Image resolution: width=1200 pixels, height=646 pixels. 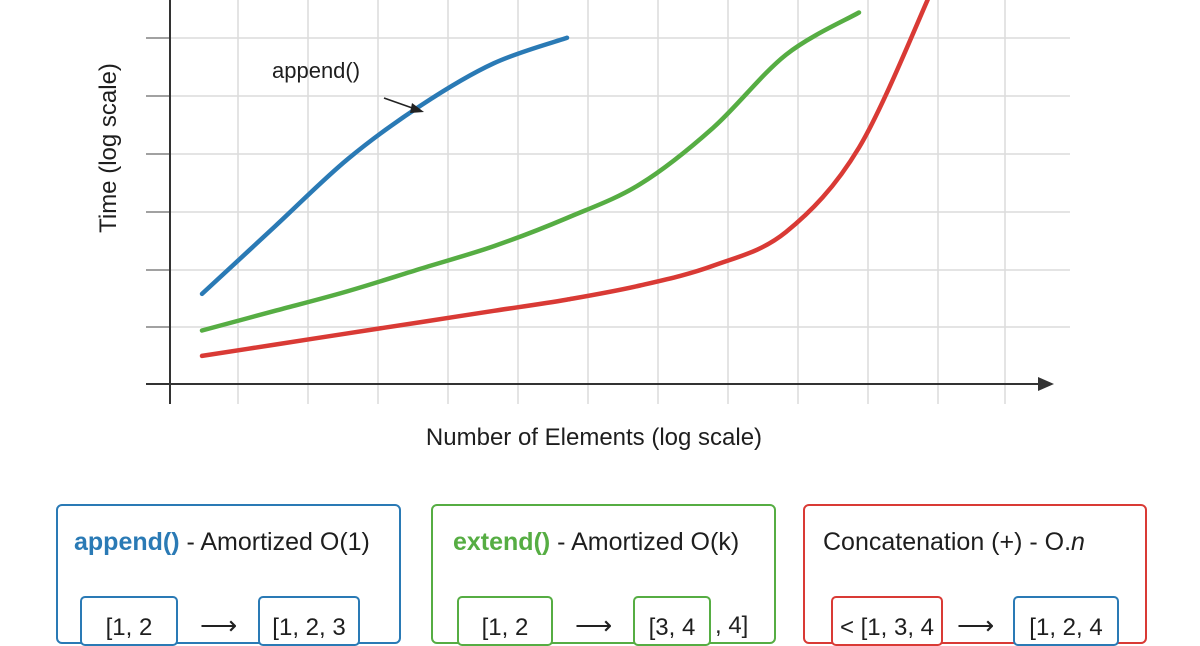 What do you see at coordinates (594, 437) in the screenshot?
I see `x-axis-label: Number of Elements (log scale)` at bounding box center [594, 437].